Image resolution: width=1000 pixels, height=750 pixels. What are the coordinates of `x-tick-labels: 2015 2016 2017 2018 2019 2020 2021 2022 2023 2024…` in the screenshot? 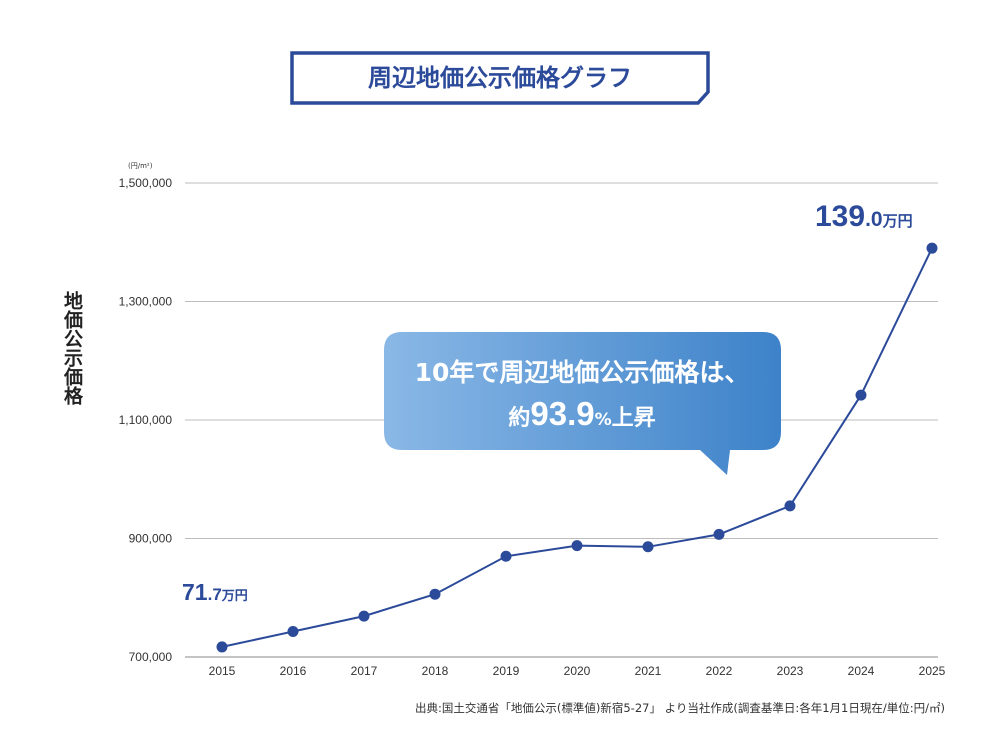 It's located at (577, 671).